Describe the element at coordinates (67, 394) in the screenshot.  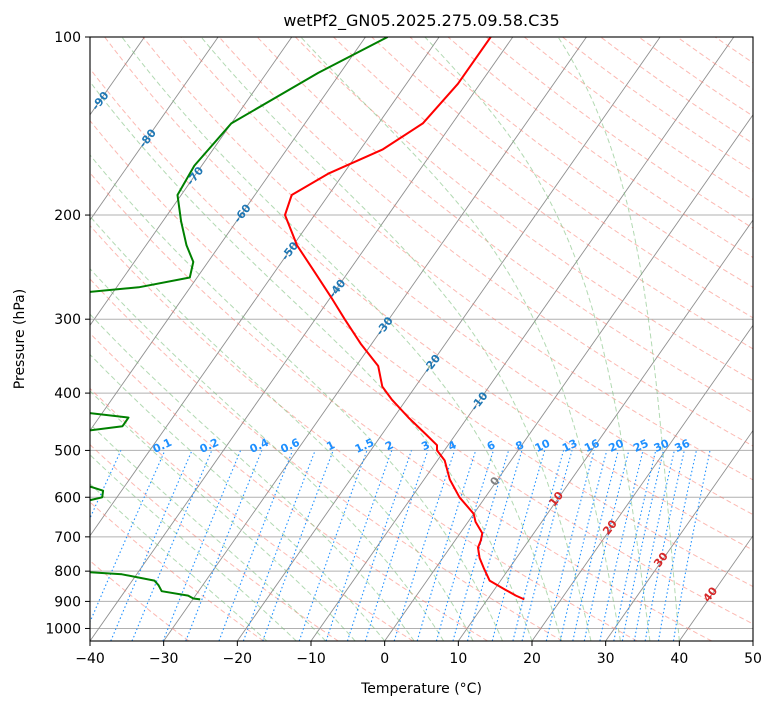
I see `y-tick-label: 400` at that location.